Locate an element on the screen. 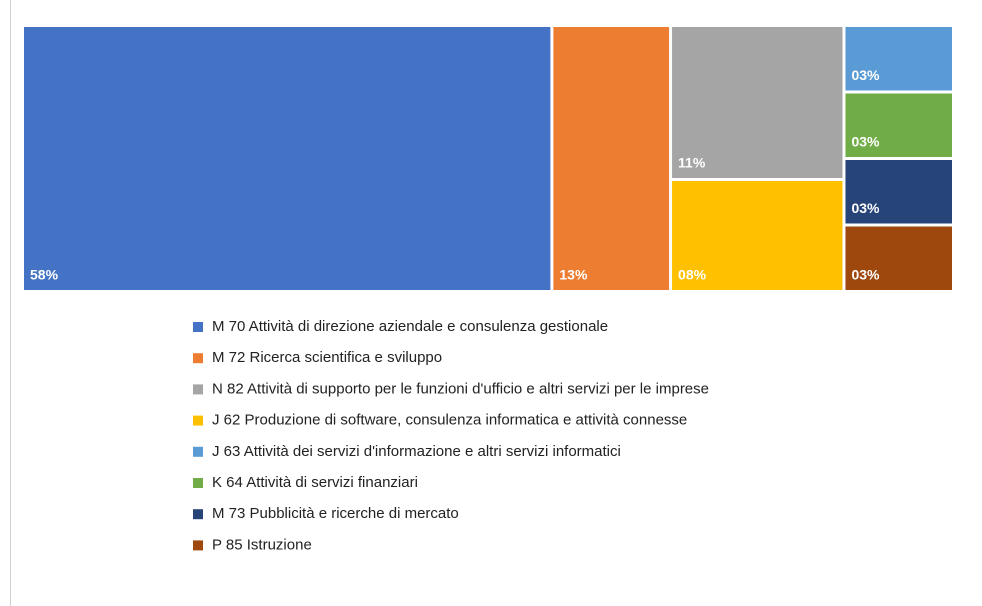 The height and width of the screenshot is (606, 982). legend-label: K 64 Attività di servizi finanziari is located at coordinates (315, 482).